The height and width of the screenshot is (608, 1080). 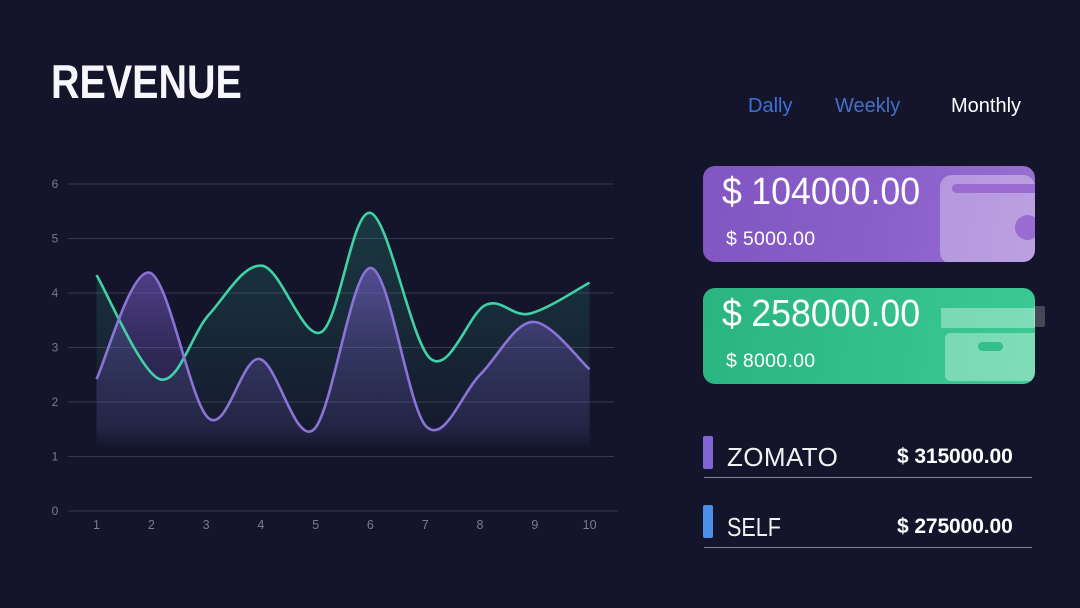 I want to click on svg-text: 9, so click(x=534, y=525).